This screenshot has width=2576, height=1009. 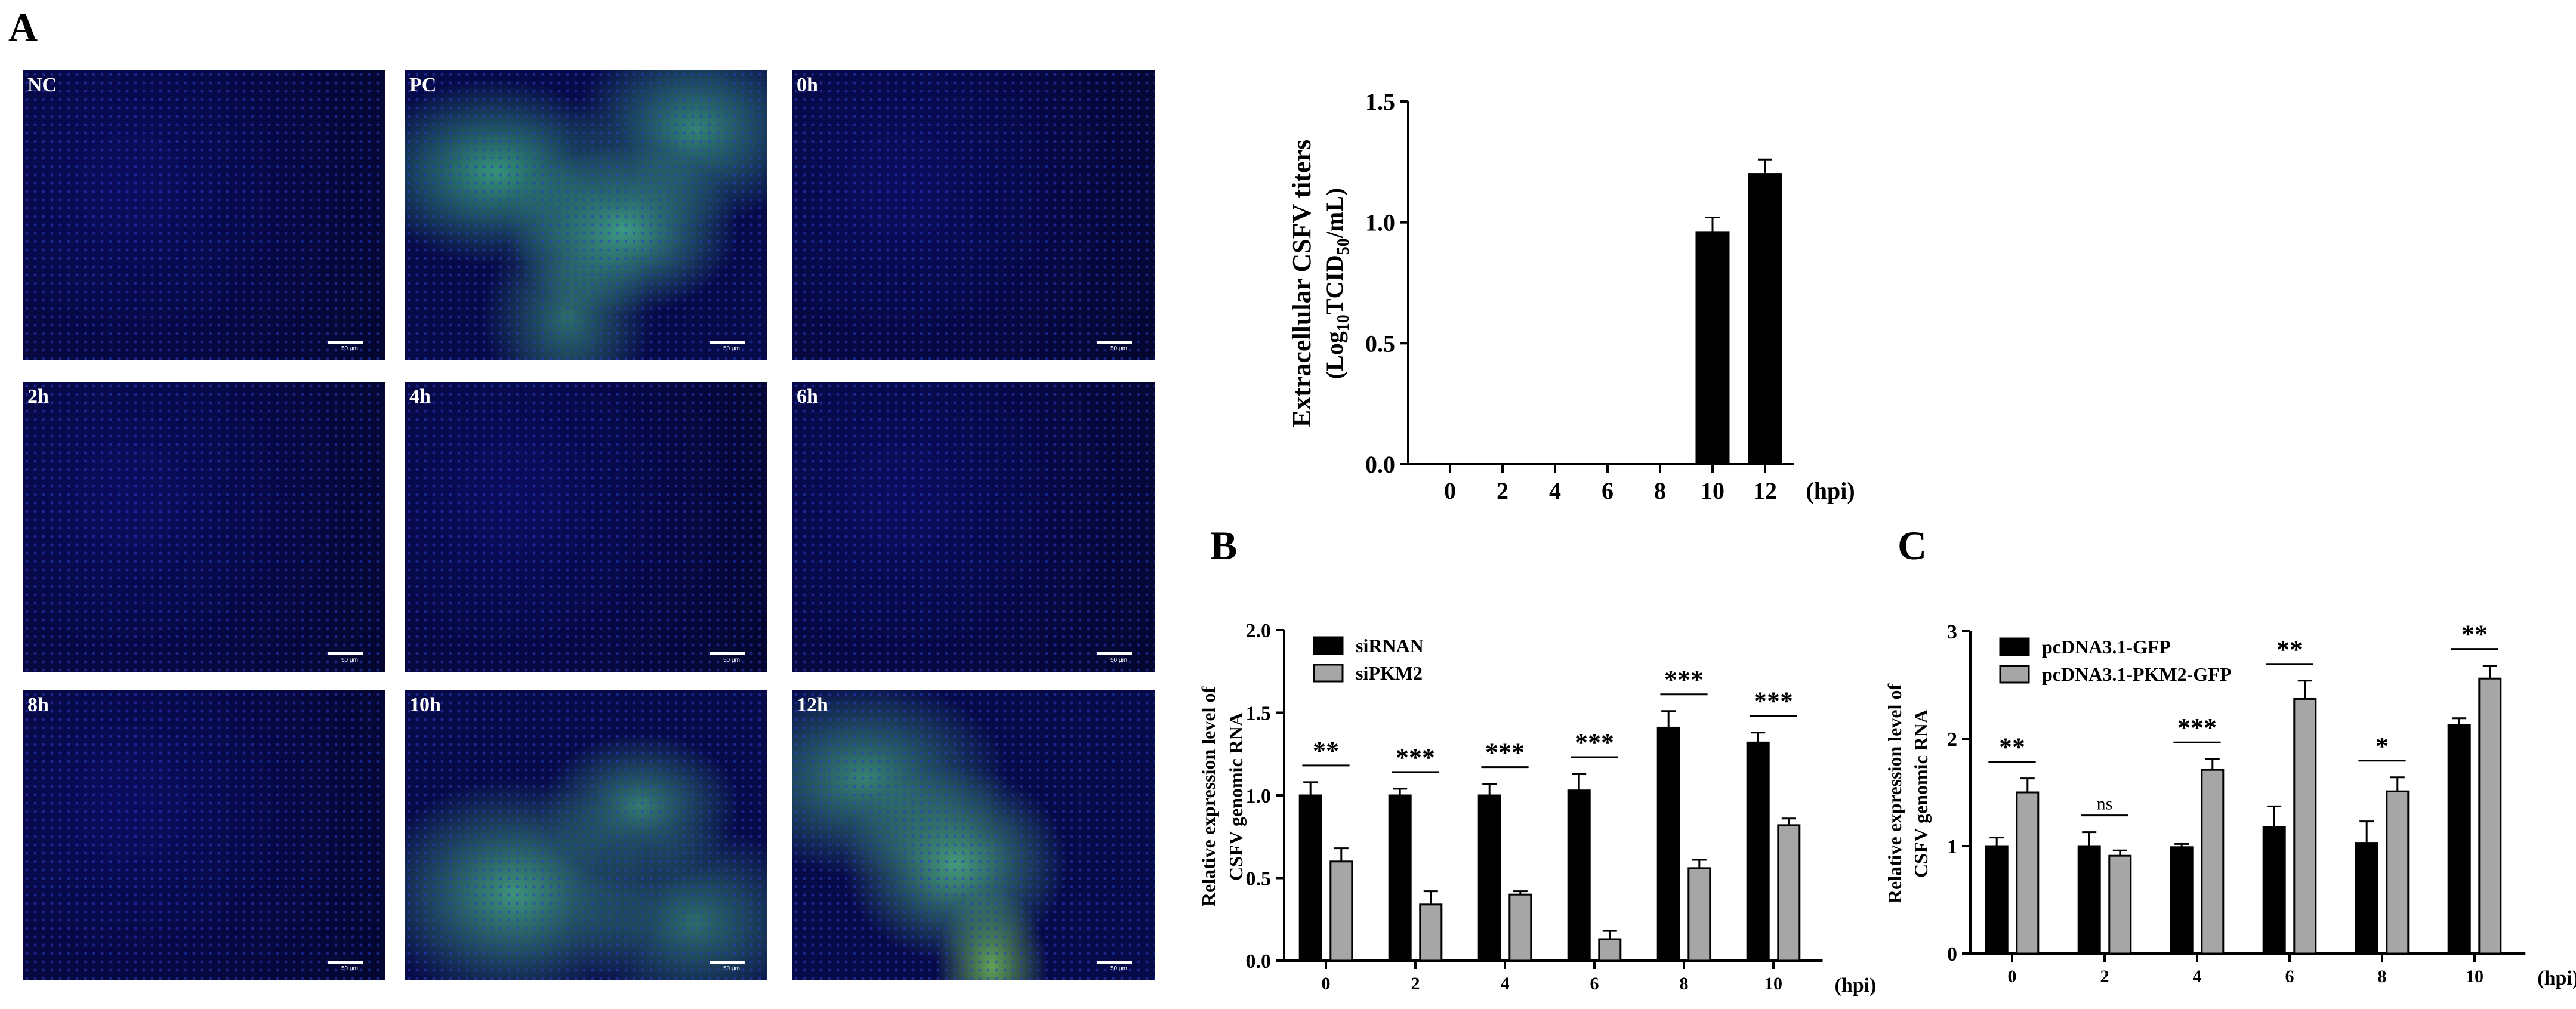 What do you see at coordinates (420, 396) in the screenshot?
I see `micrograph-label: 4h` at bounding box center [420, 396].